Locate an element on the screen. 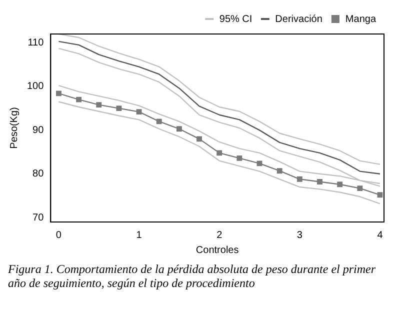  y-tick-label: 90 is located at coordinates (38, 130).